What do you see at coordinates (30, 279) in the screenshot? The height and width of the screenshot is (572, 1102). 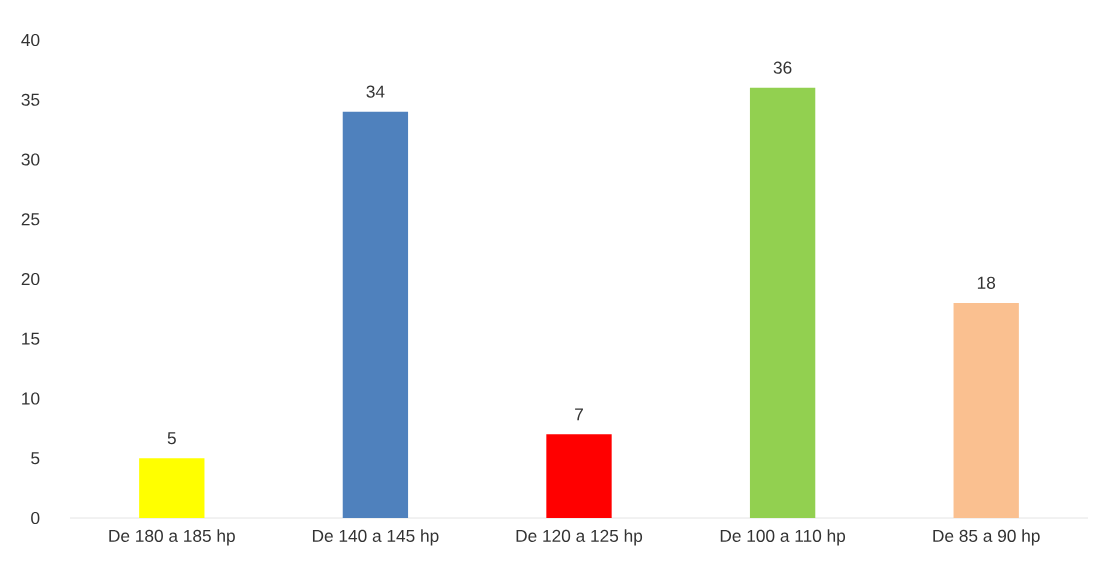 I see `y-tick-label: 20` at bounding box center [30, 279].